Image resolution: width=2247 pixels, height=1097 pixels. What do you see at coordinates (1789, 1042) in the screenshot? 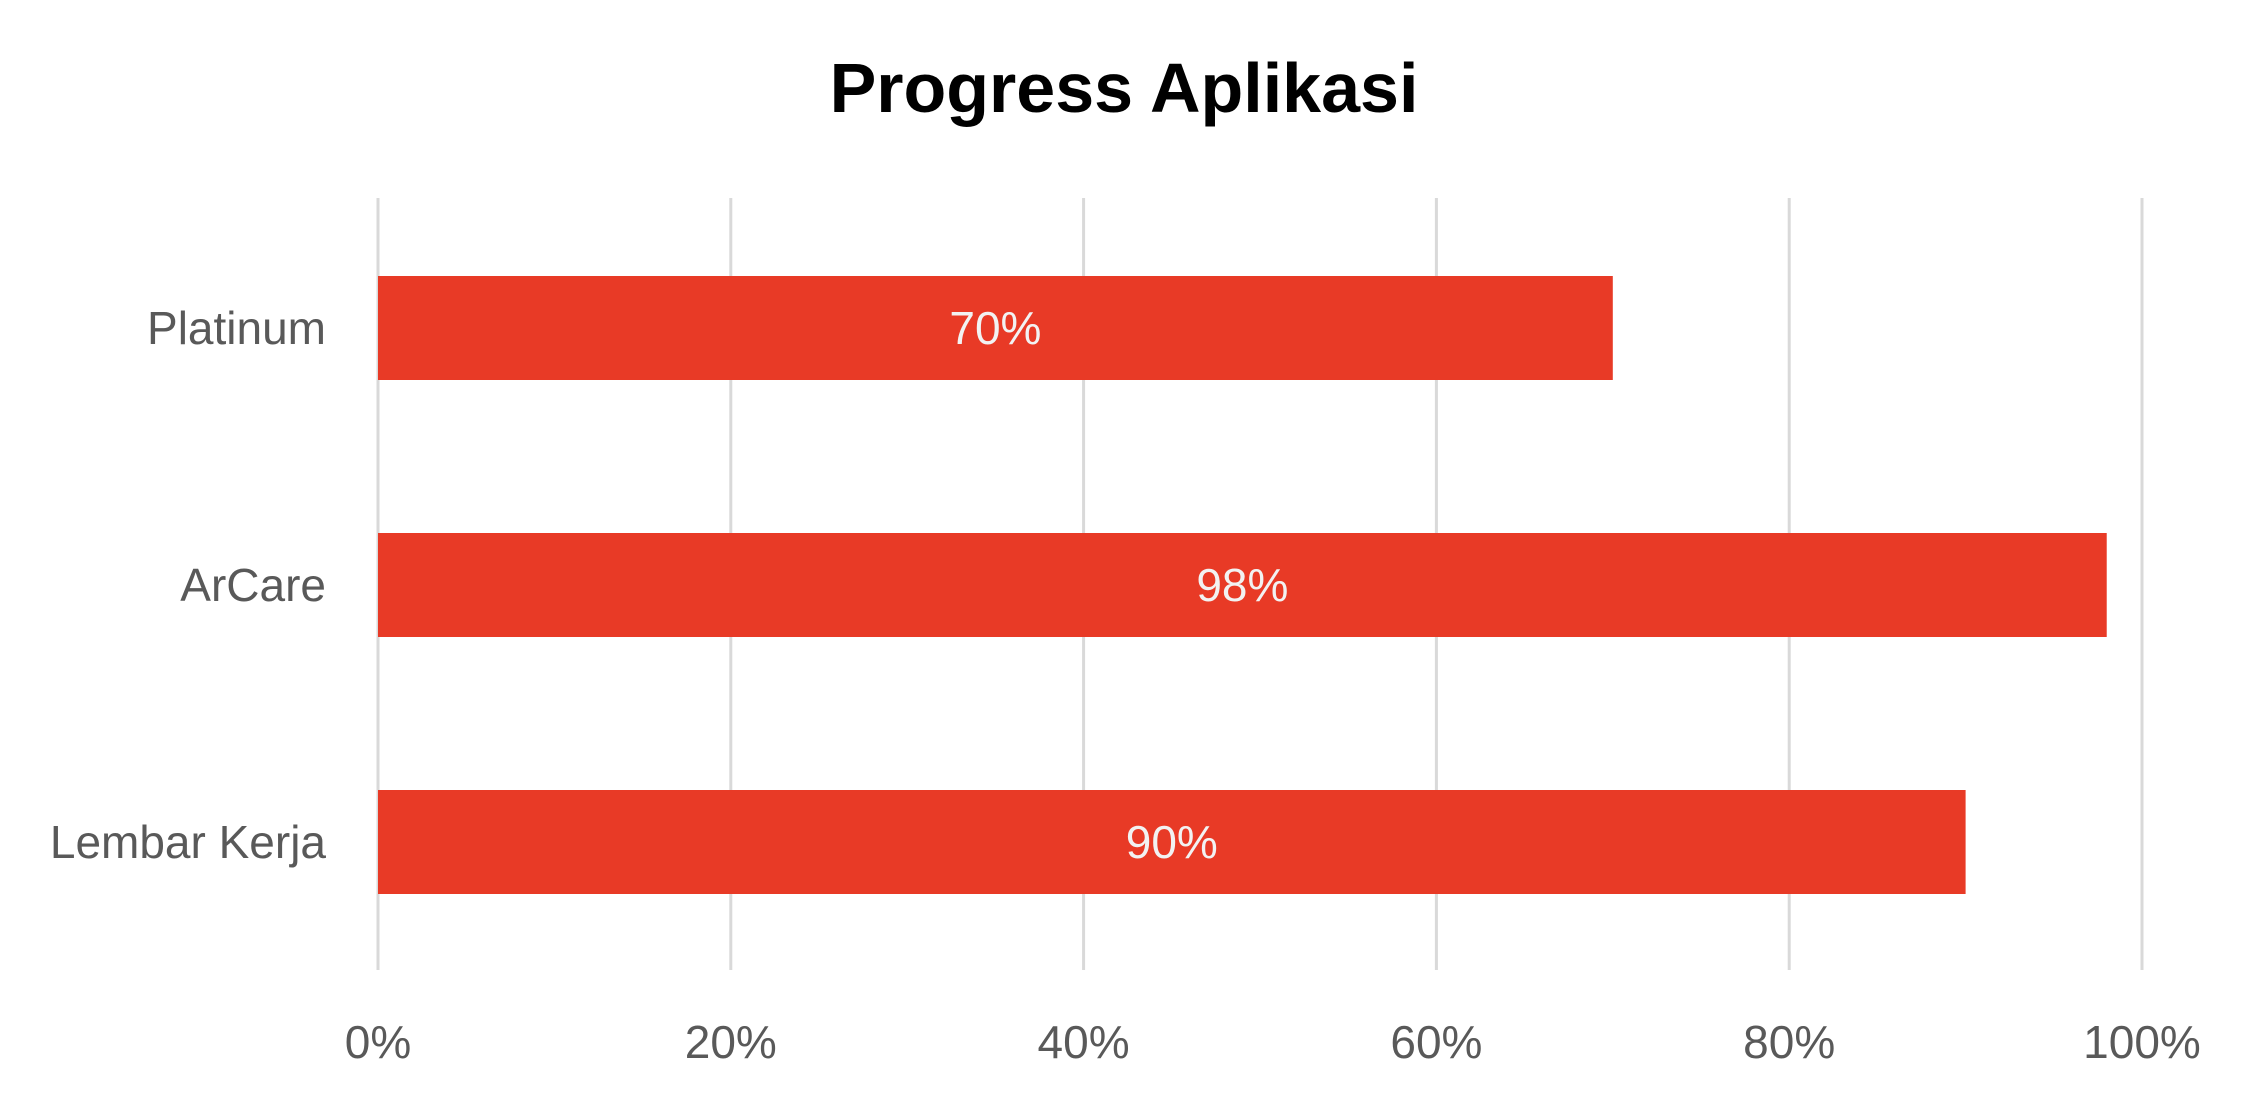
I see `x-tick-label: 80%` at bounding box center [1789, 1042].